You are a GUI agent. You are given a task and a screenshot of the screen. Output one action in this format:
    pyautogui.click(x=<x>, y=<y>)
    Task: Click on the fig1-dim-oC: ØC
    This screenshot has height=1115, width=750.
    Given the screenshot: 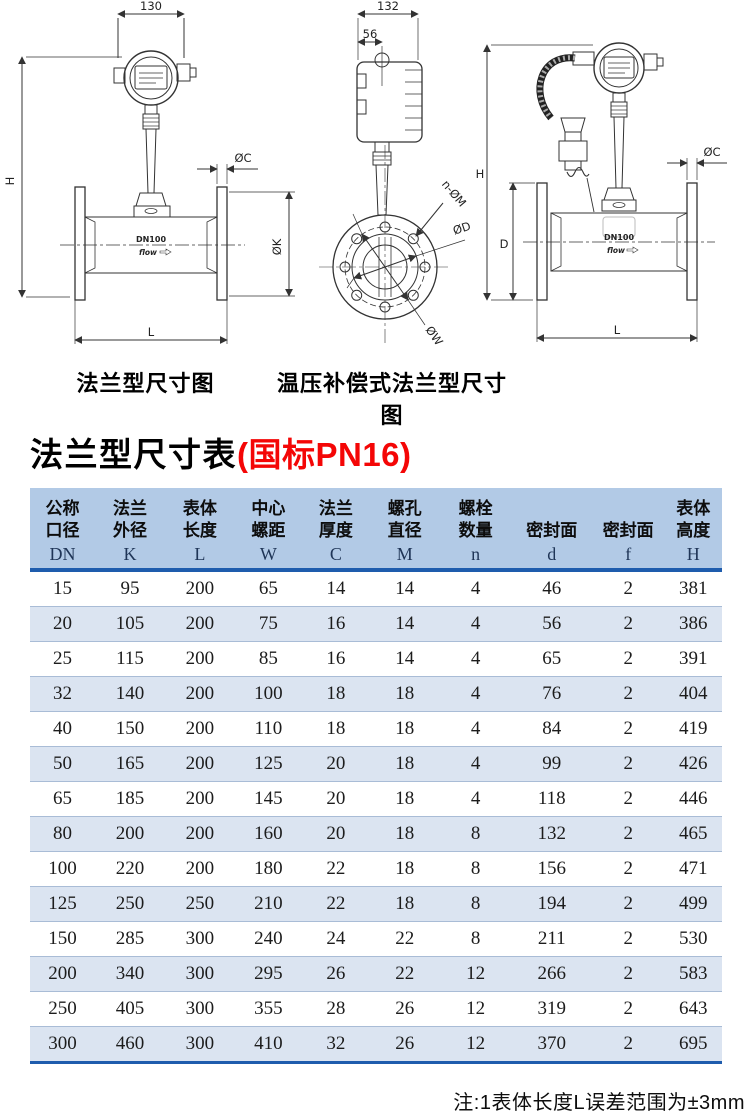 What is the action you would take?
    pyautogui.click(x=242, y=158)
    